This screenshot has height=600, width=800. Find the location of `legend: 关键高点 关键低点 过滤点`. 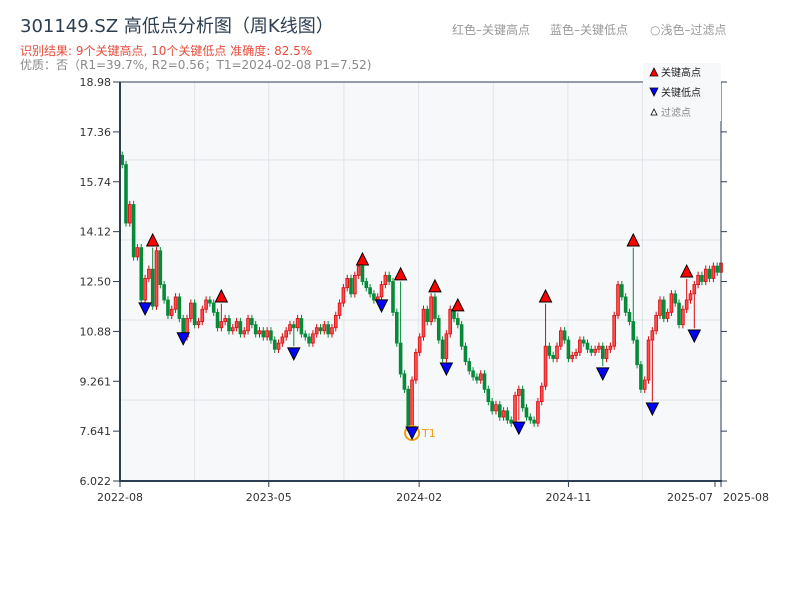

legend: 关键高点 关键低点 过滤点 is located at coordinates (682, 92).